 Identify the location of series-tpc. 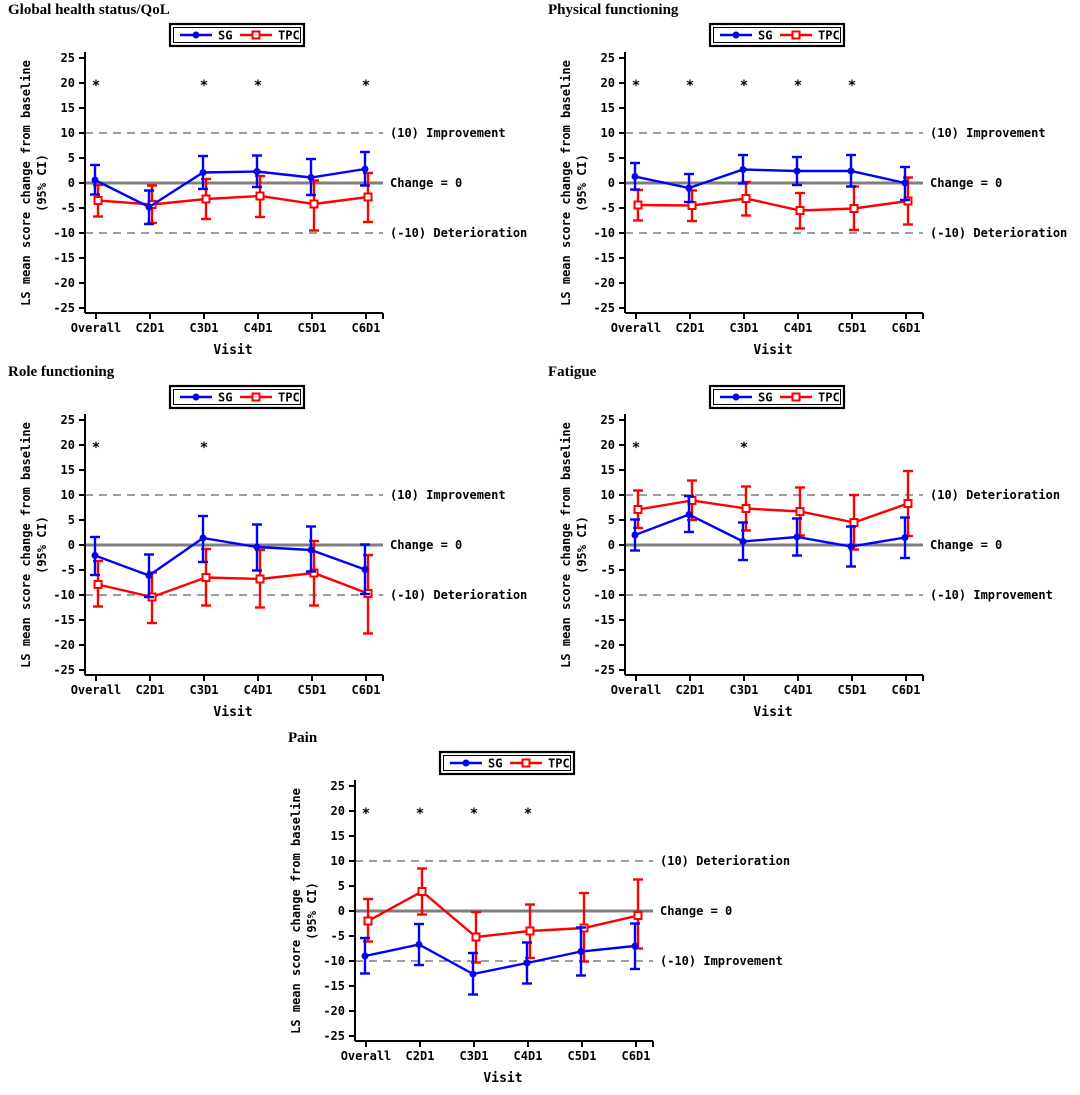
(233, 587).